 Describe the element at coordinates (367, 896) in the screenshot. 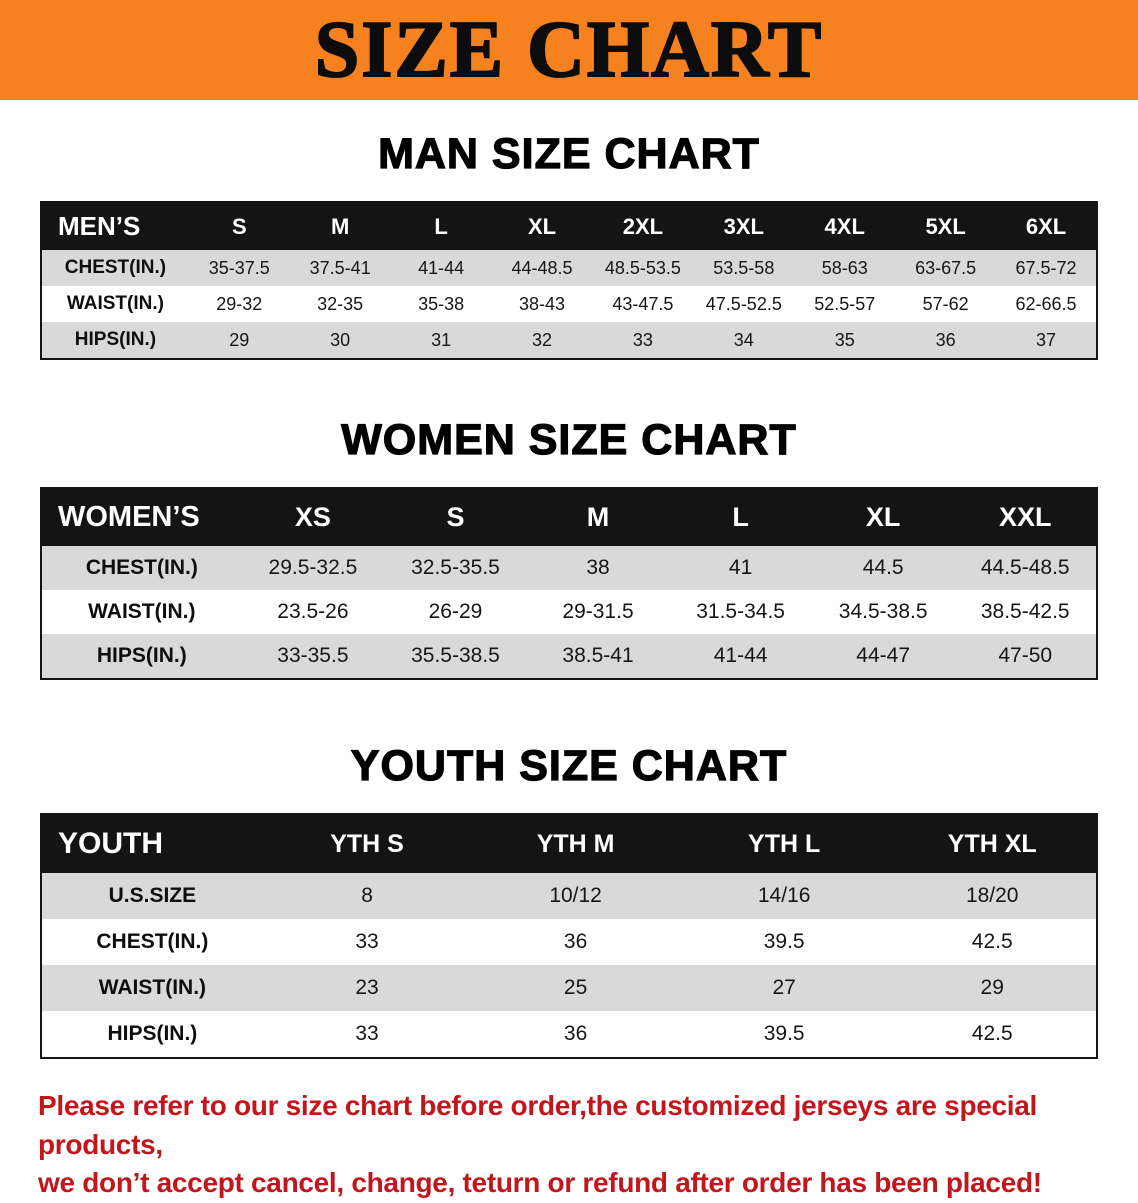

I see `value-cell: 8` at that location.